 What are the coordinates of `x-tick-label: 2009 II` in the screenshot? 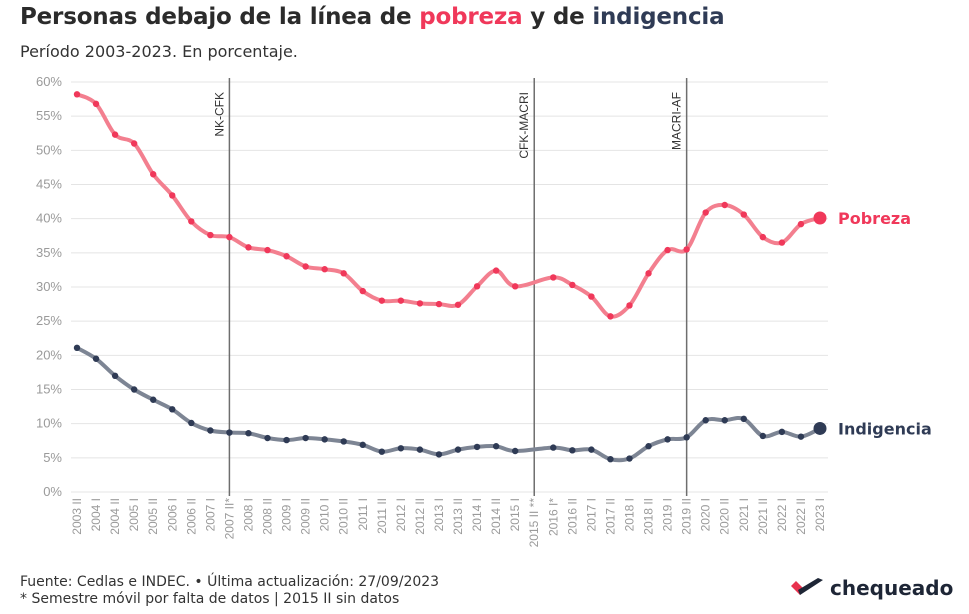 It's located at (306, 516).